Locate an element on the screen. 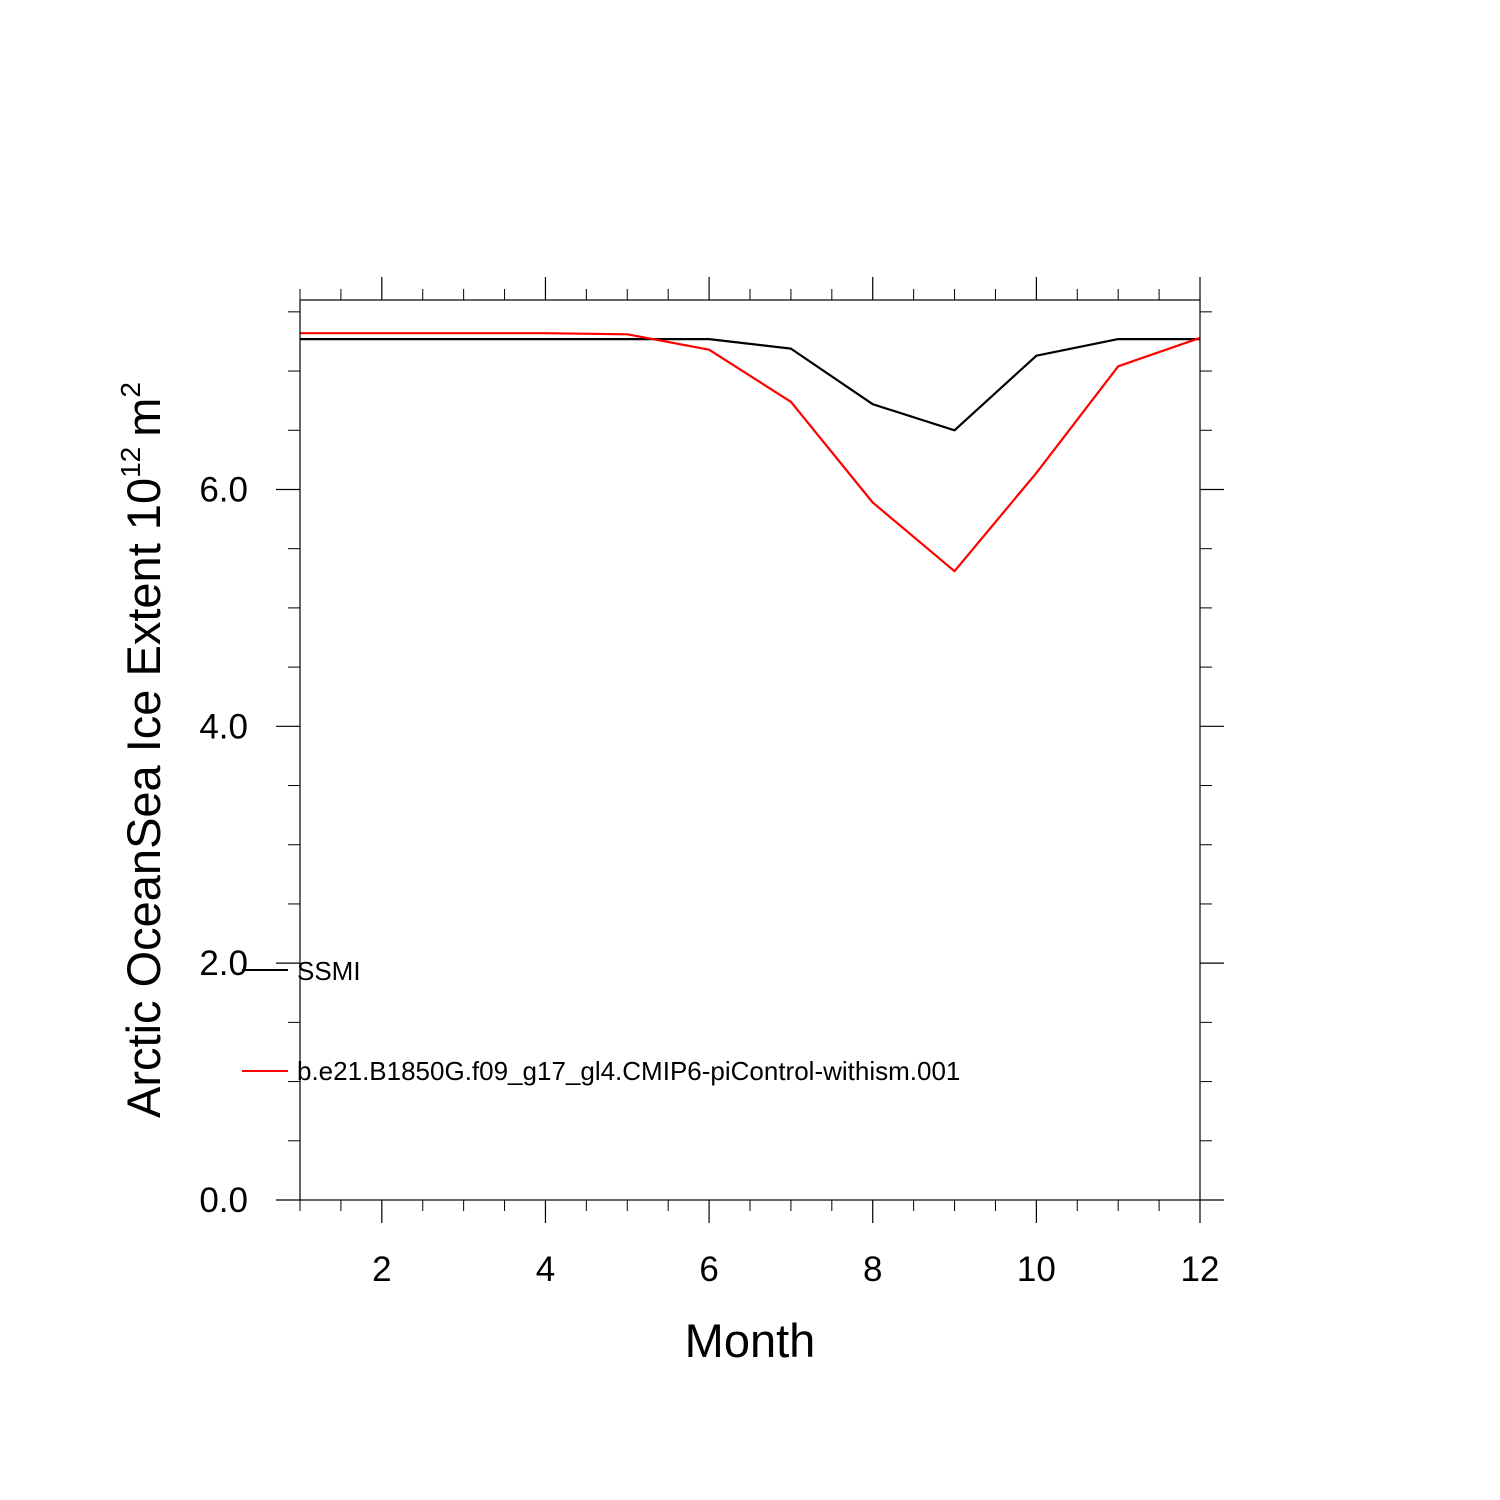  x-tick-label: 6 is located at coordinates (708, 1269).